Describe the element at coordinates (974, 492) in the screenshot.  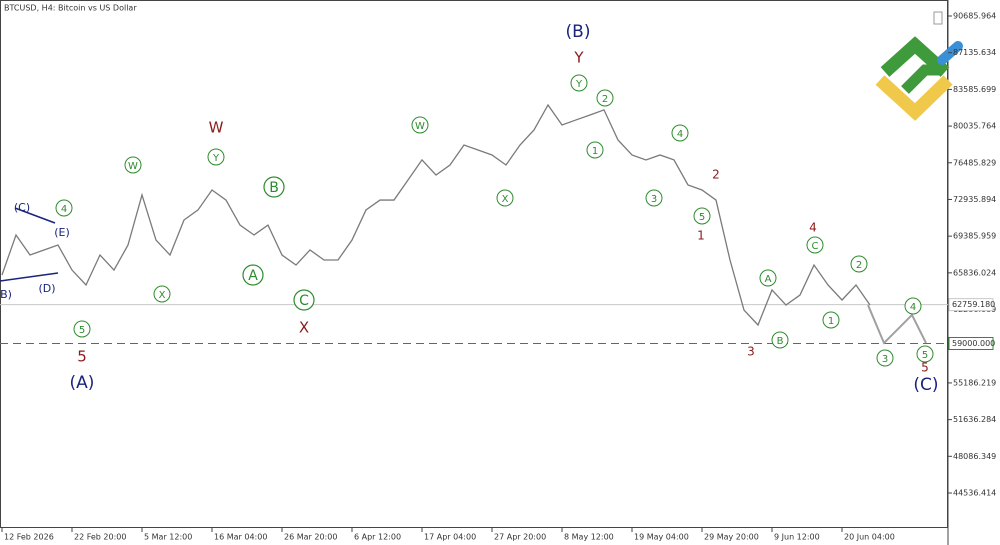
I see `y-tick-label: 44536.414` at that location.